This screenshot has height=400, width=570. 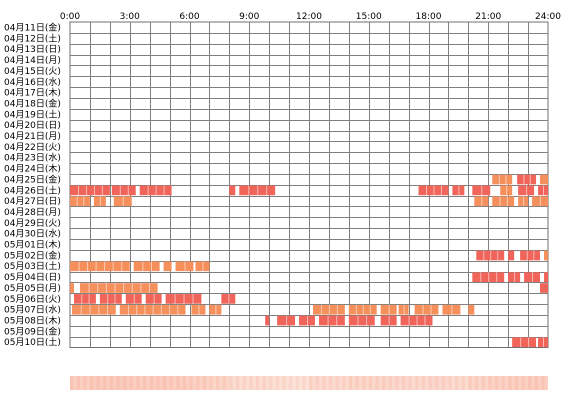 I want to click on date-label: 05月07日(水), so click(x=32, y=310).